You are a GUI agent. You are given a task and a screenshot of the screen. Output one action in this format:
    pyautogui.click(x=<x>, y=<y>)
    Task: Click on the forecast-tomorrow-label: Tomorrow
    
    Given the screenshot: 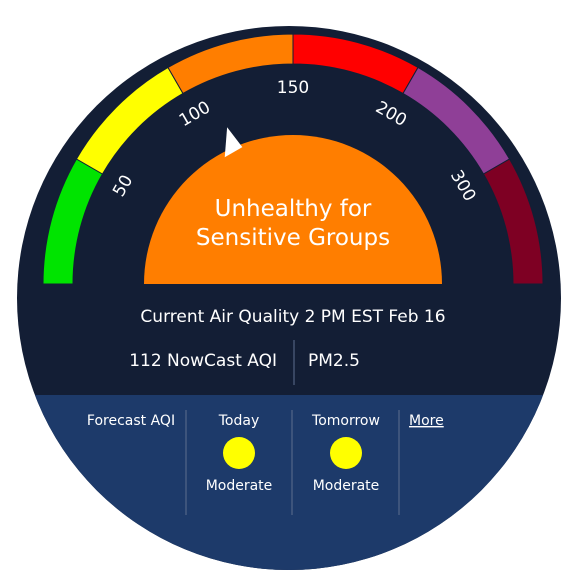 What is the action you would take?
    pyautogui.click(x=345, y=421)
    